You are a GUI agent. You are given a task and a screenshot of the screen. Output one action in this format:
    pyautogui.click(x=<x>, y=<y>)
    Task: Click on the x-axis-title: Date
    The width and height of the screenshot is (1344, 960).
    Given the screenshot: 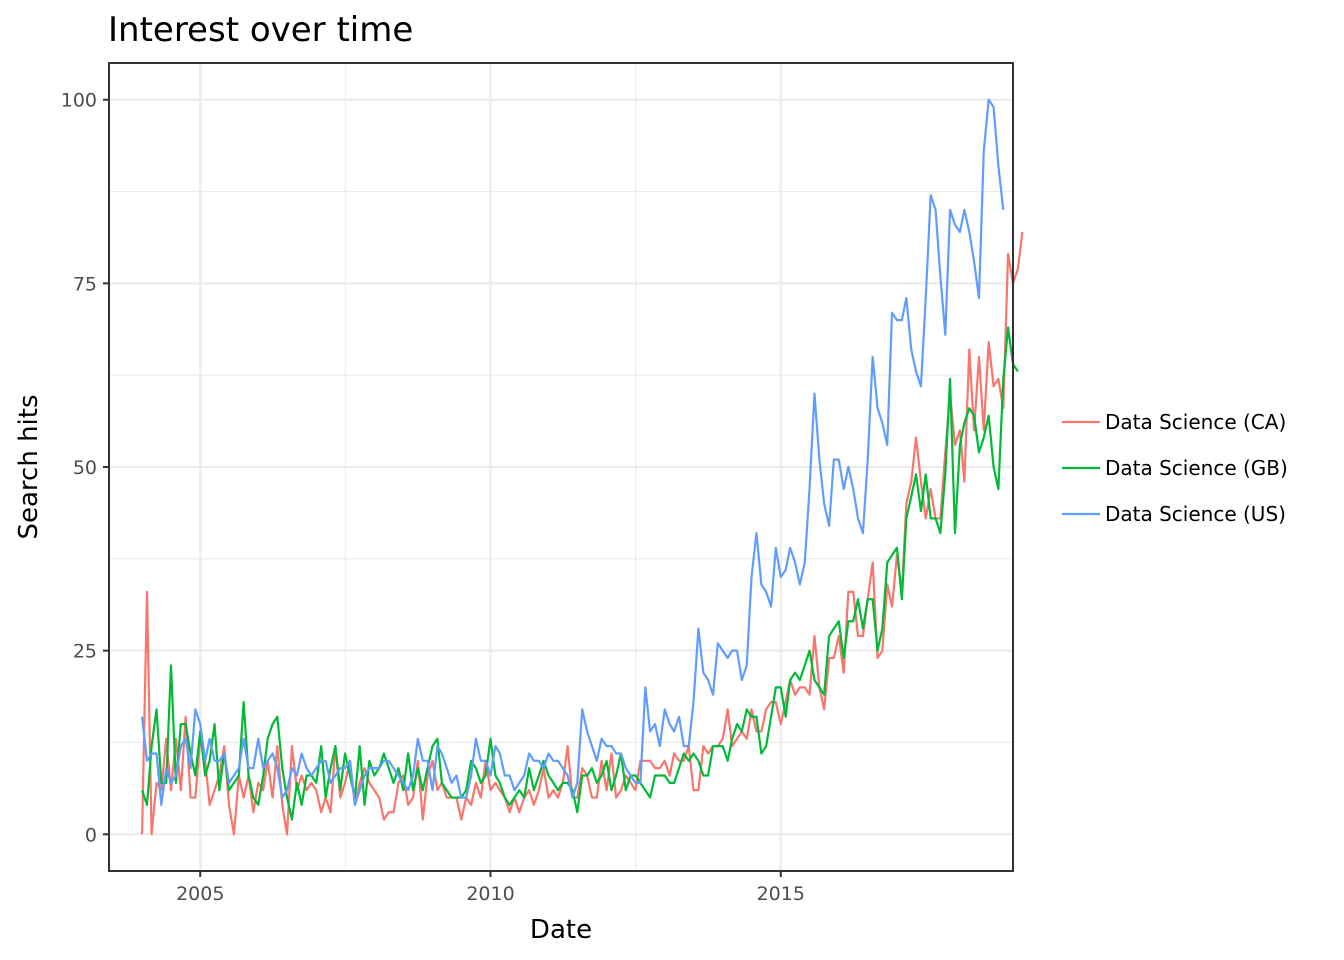 What is the action you would take?
    pyautogui.click(x=561, y=930)
    